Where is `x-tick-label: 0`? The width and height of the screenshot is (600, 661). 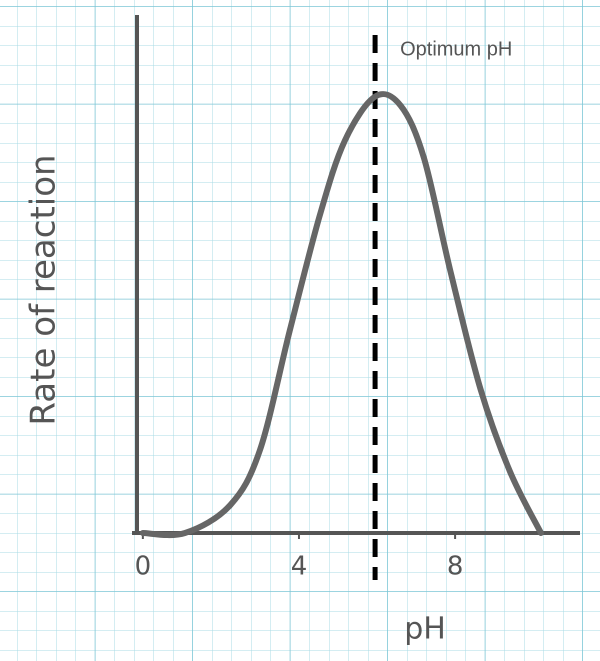 x-tick-label: 0 is located at coordinates (143, 567).